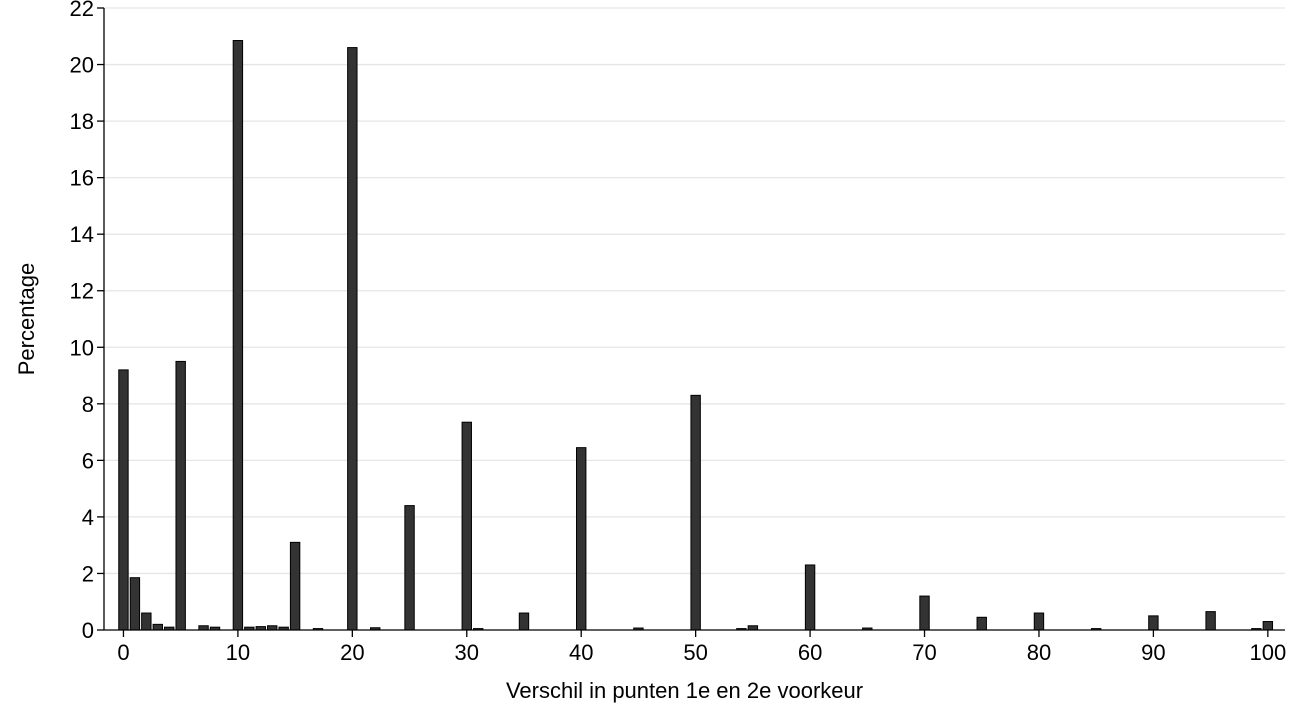 Image resolution: width=1298 pixels, height=707 pixels. Describe the element at coordinates (581, 652) in the screenshot. I see `x-tick-label: 40` at that location.